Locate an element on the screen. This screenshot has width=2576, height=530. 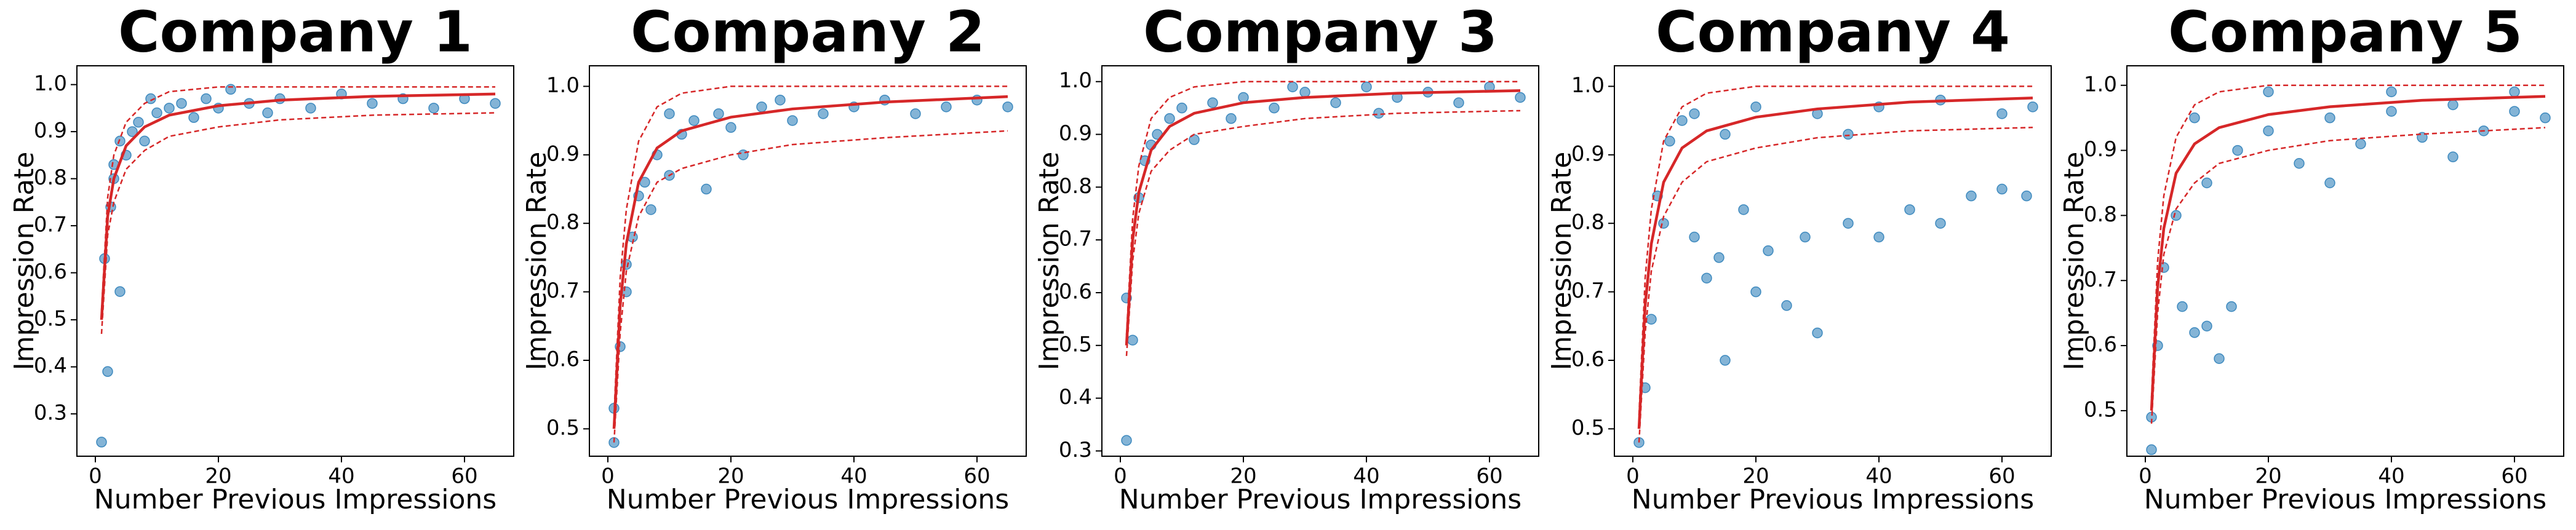
chart-title: Company 4 is located at coordinates (1833, 32).